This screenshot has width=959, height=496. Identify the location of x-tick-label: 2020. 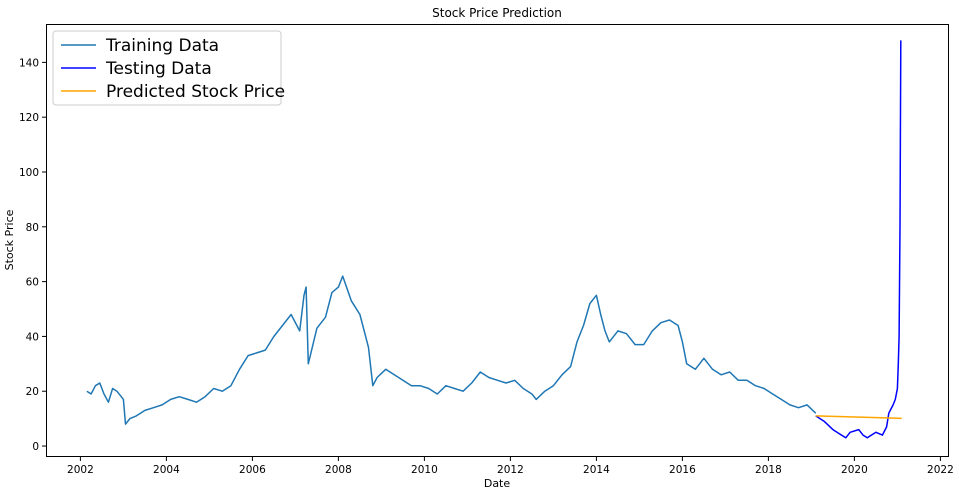
(854, 470).